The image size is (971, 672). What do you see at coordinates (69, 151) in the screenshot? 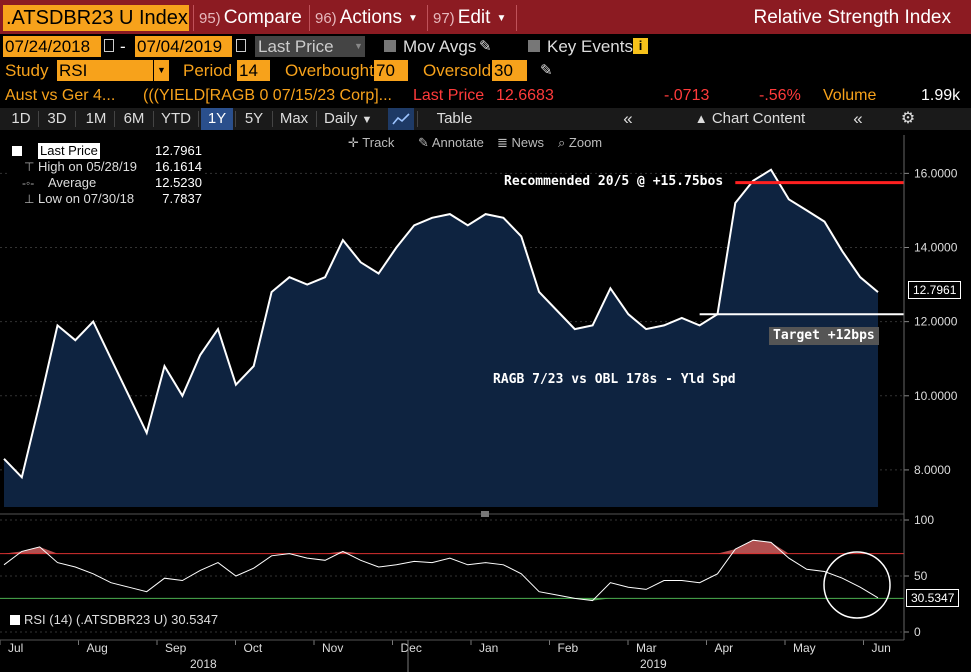
I see `legend-last-price-label: Last Price` at bounding box center [69, 151].